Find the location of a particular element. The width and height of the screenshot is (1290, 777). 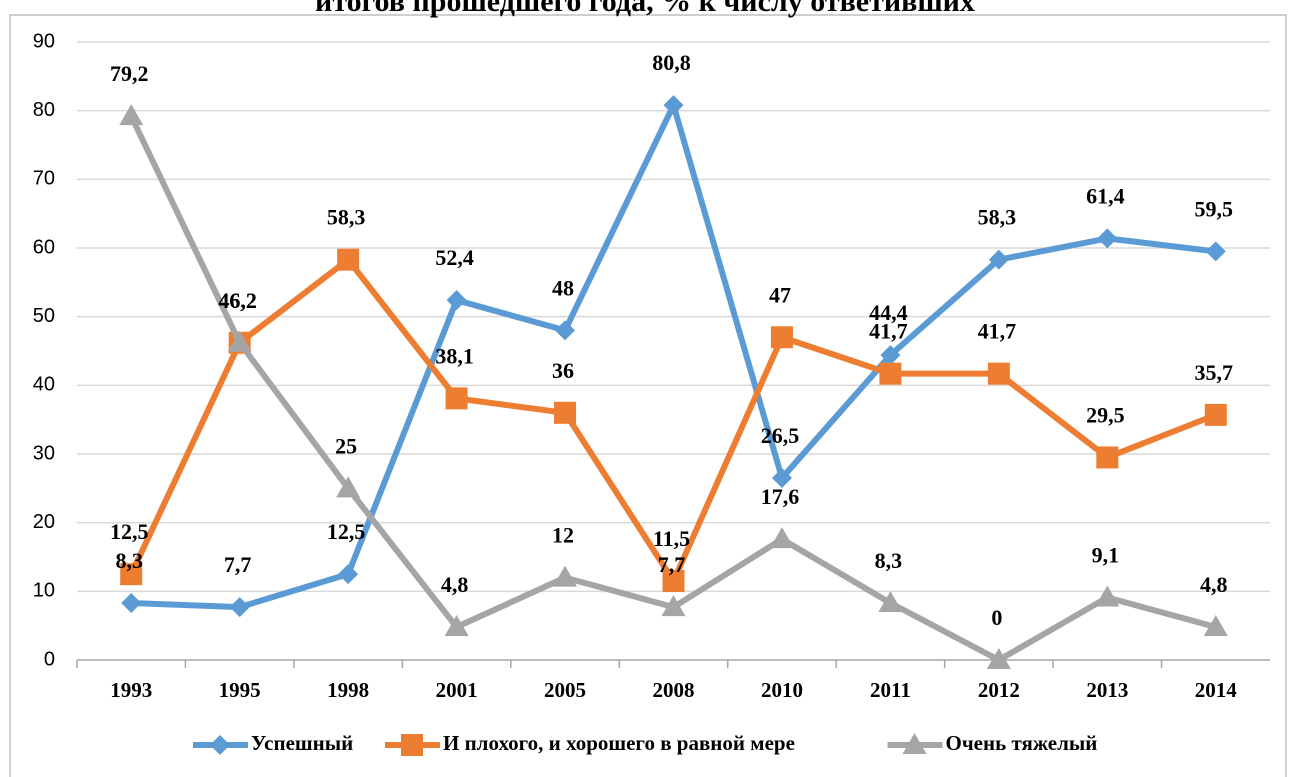

data-label: 29,5 is located at coordinates (1105, 414).